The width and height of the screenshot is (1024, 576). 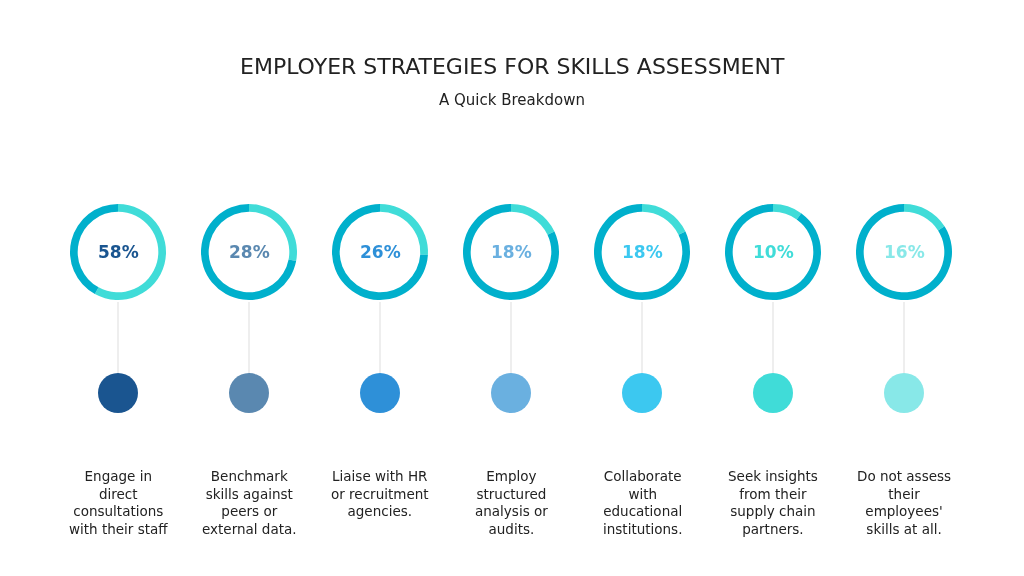 What do you see at coordinates (249, 502) in the screenshot?
I see `text: Benchmark skills against peers or external data.` at bounding box center [249, 502].